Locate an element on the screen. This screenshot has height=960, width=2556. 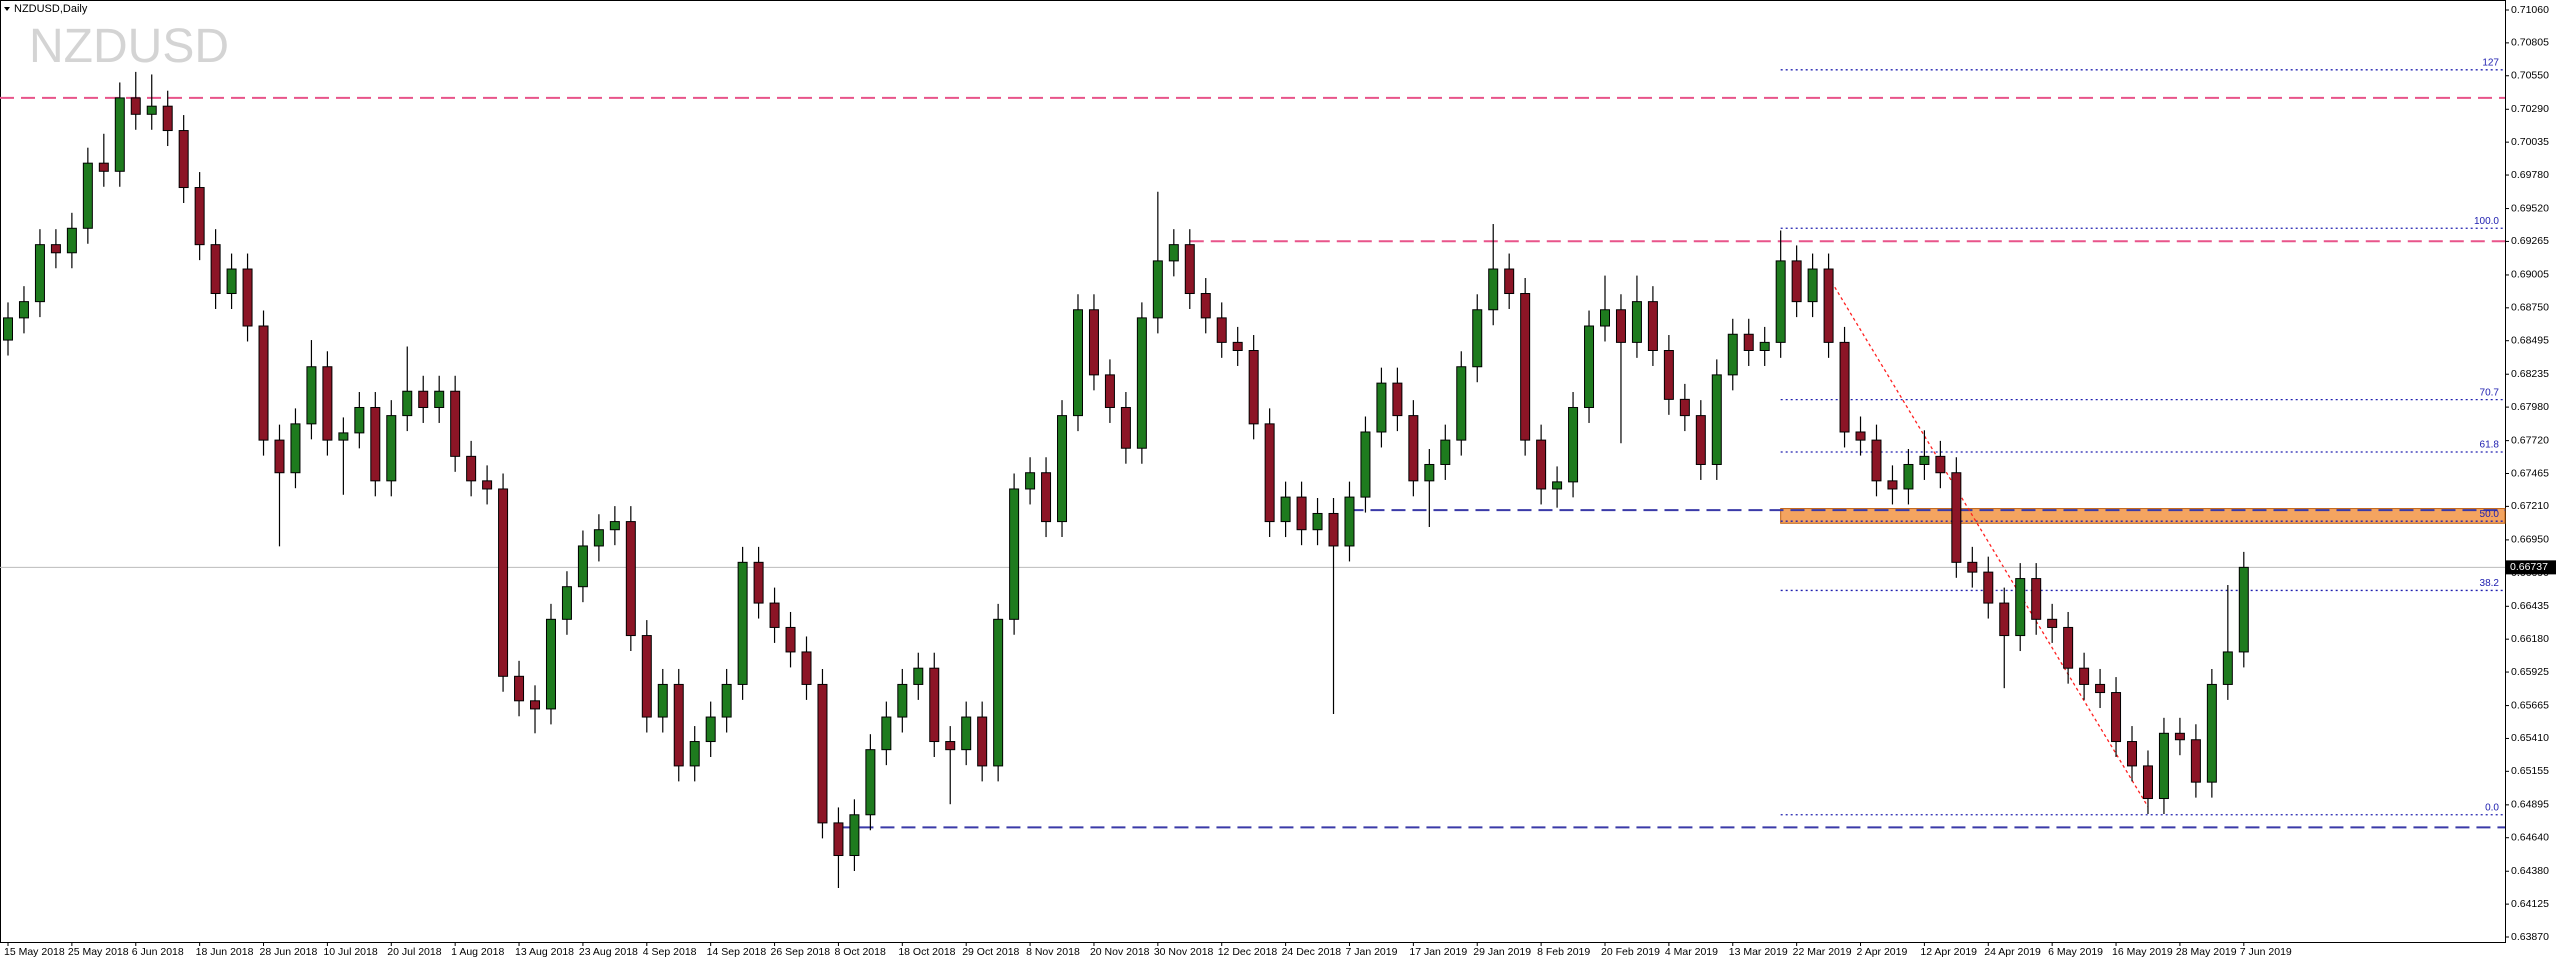
x-tick-label: 18 Oct 2018 is located at coordinates (926, 952).